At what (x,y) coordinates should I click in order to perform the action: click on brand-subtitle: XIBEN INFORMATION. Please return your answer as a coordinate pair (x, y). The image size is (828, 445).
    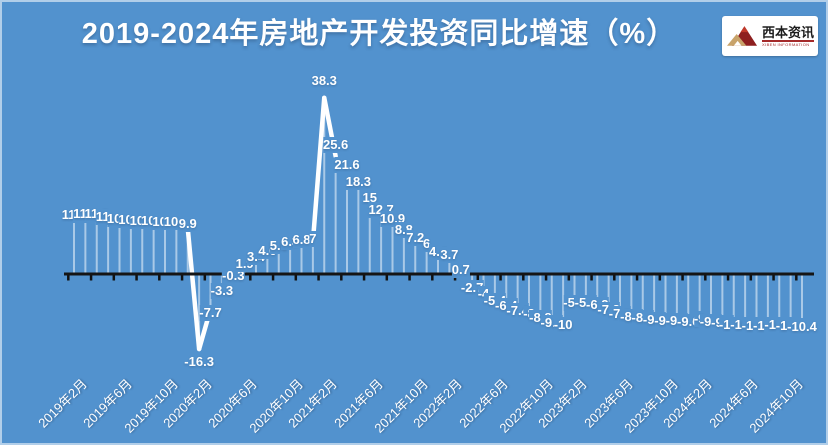
    Looking at the image, I should click on (785, 44).